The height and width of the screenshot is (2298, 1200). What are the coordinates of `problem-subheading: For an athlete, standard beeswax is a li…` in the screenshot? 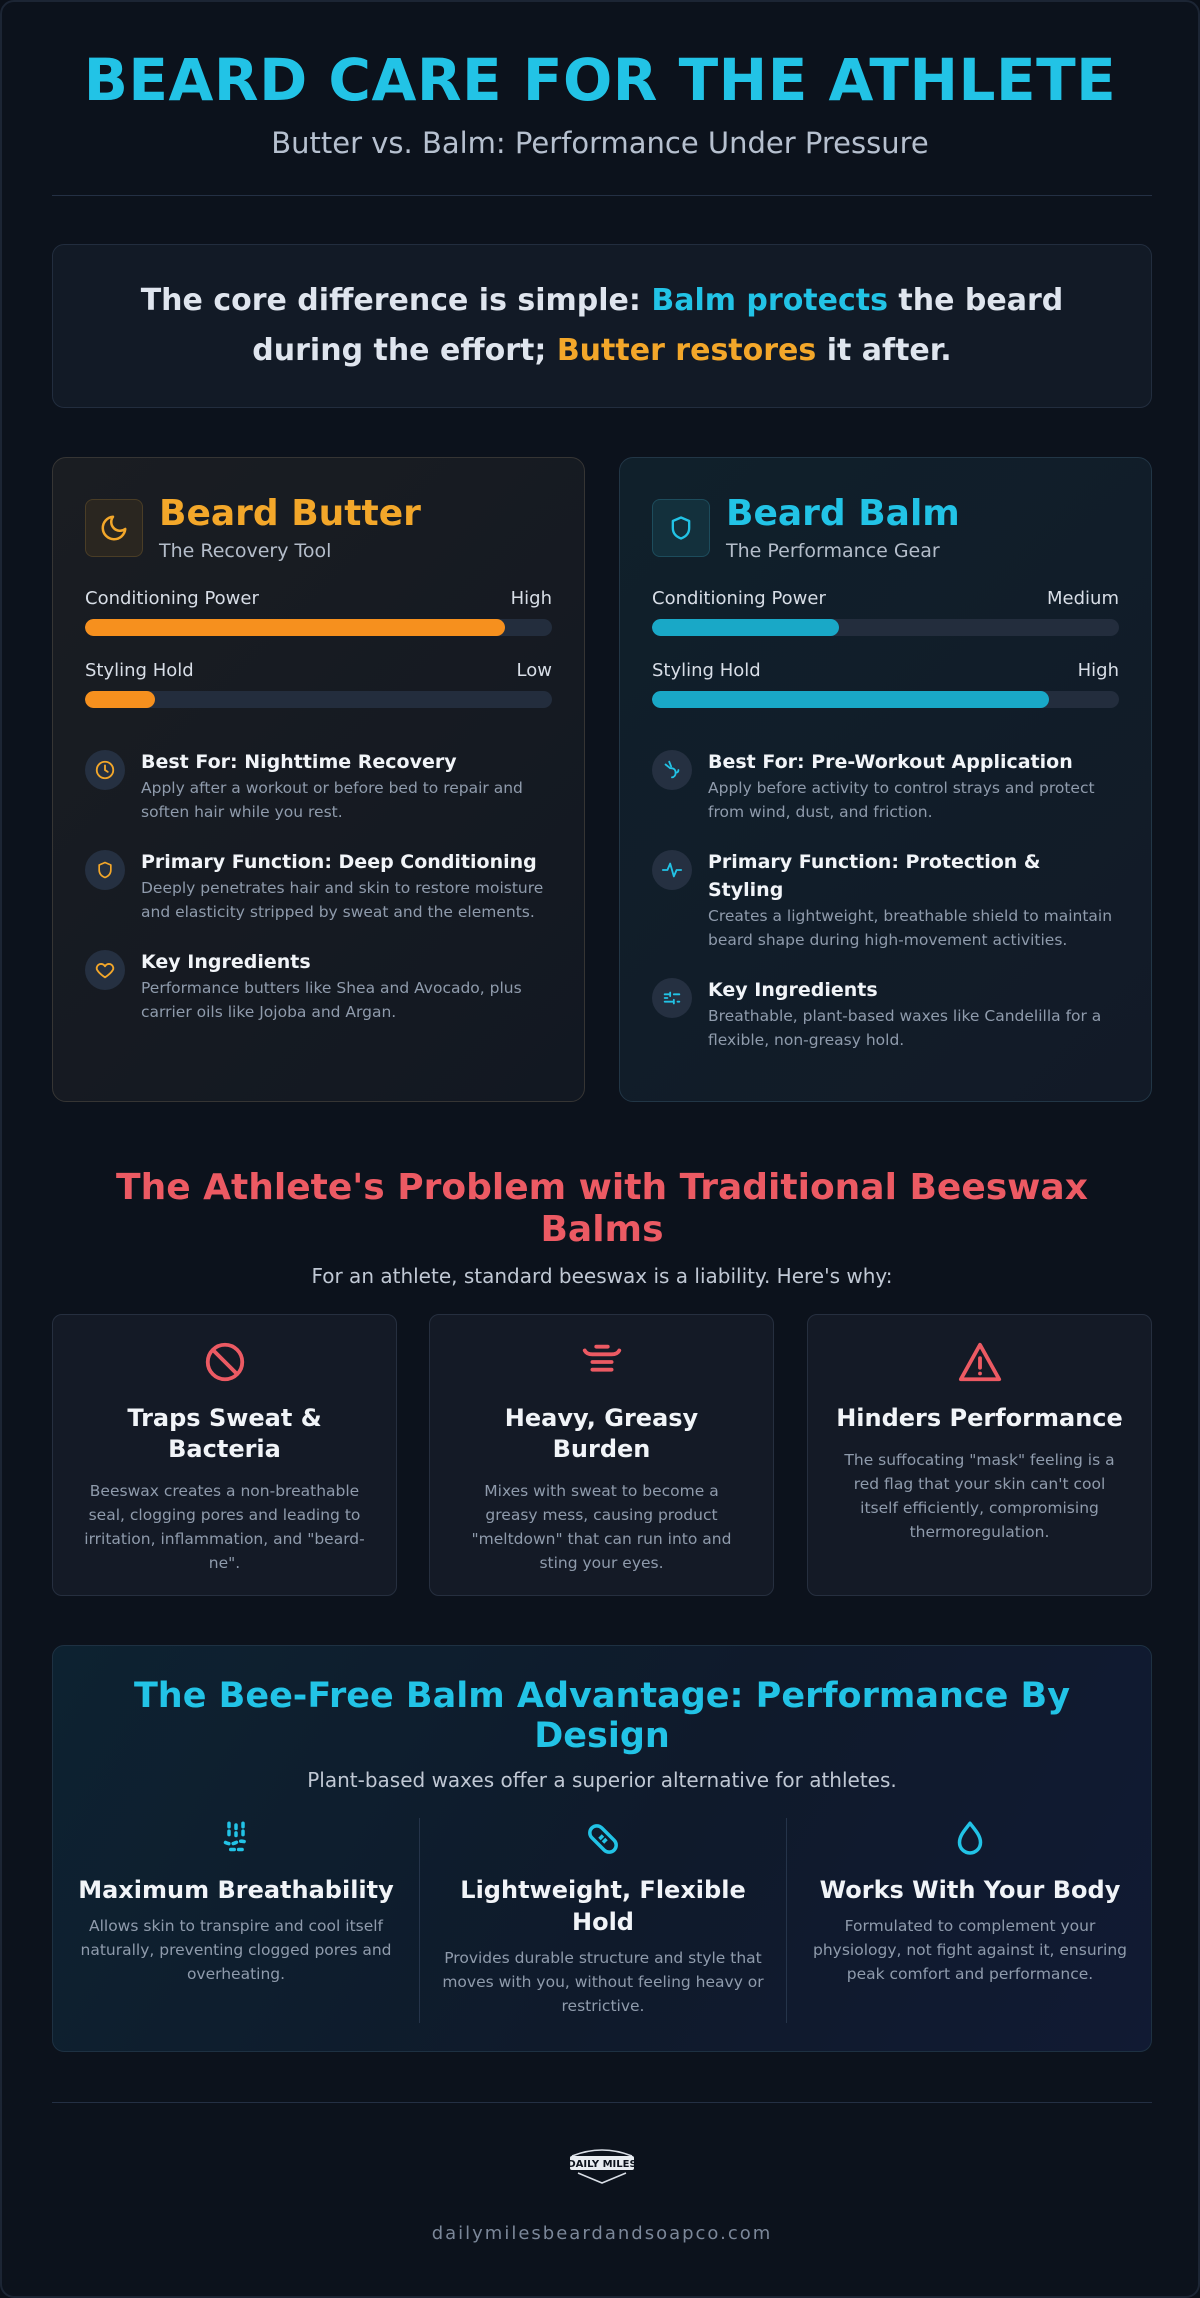 It's located at (602, 1276).